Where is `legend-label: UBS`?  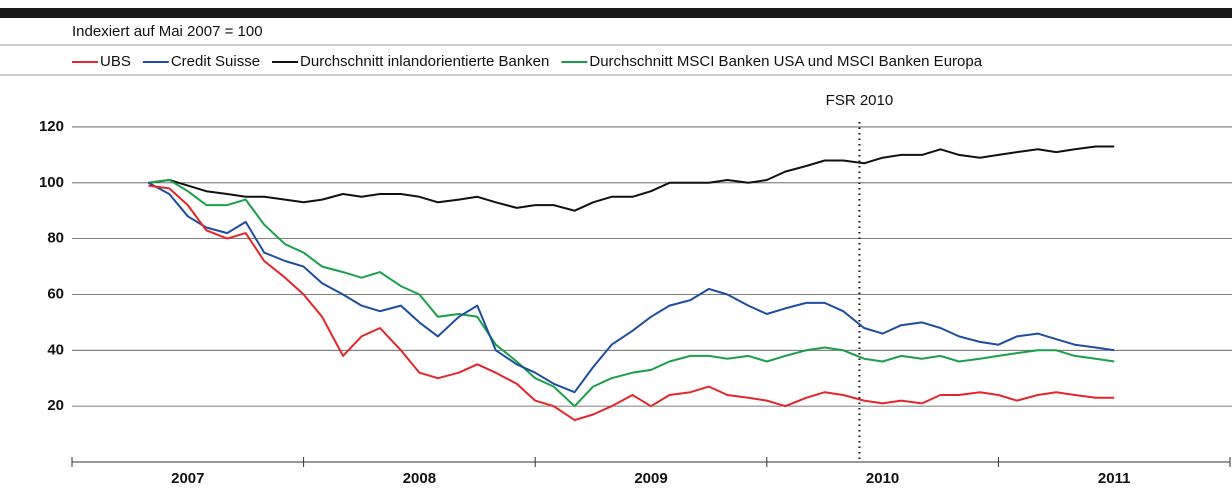
legend-label: UBS is located at coordinates (115, 61).